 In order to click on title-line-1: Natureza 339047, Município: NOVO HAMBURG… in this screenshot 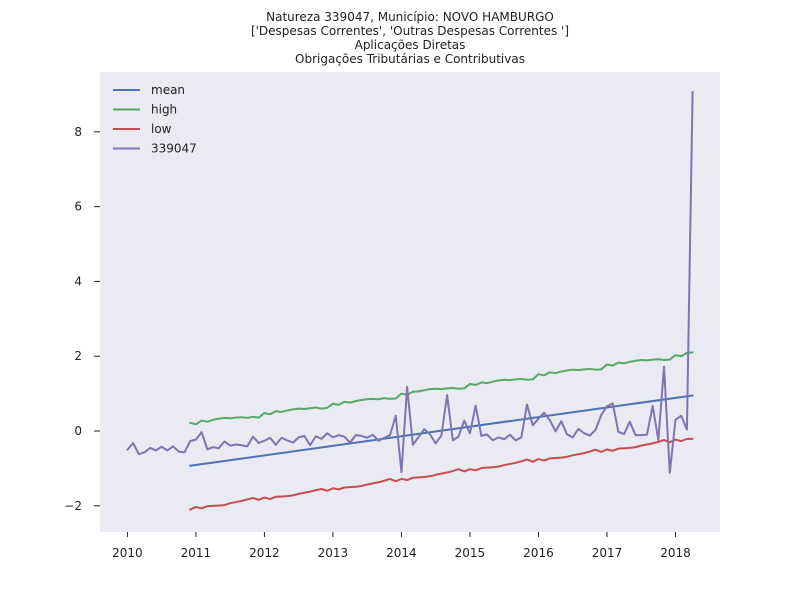, I will do `click(410, 17)`.